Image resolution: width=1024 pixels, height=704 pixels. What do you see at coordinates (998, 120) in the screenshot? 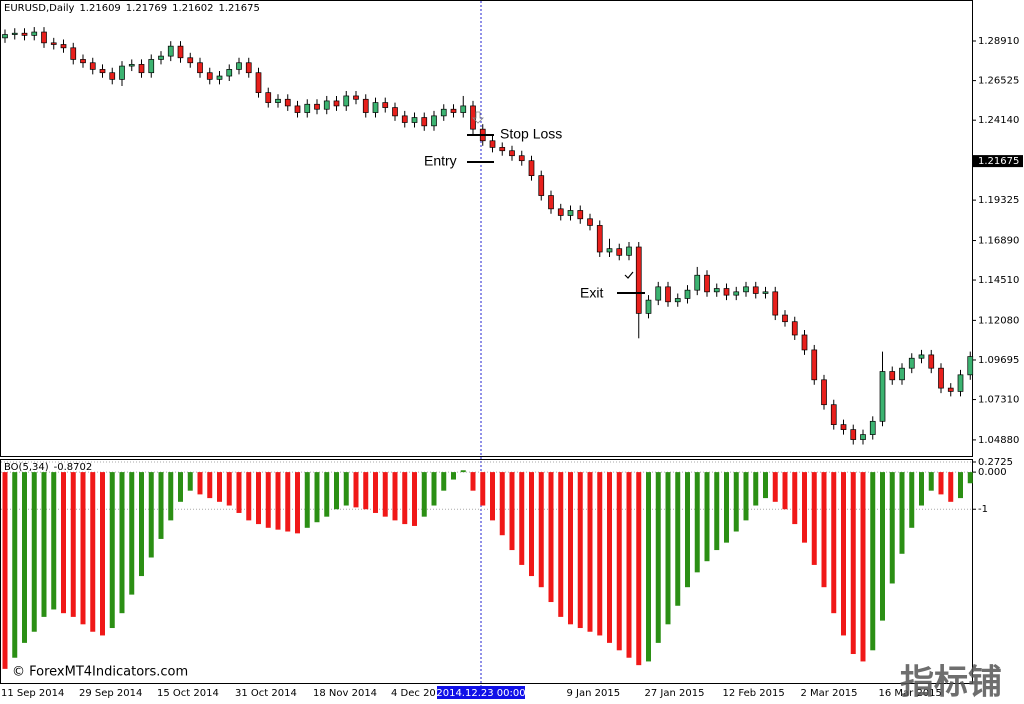
I see `y-tick-label: 1.24140` at bounding box center [998, 120].